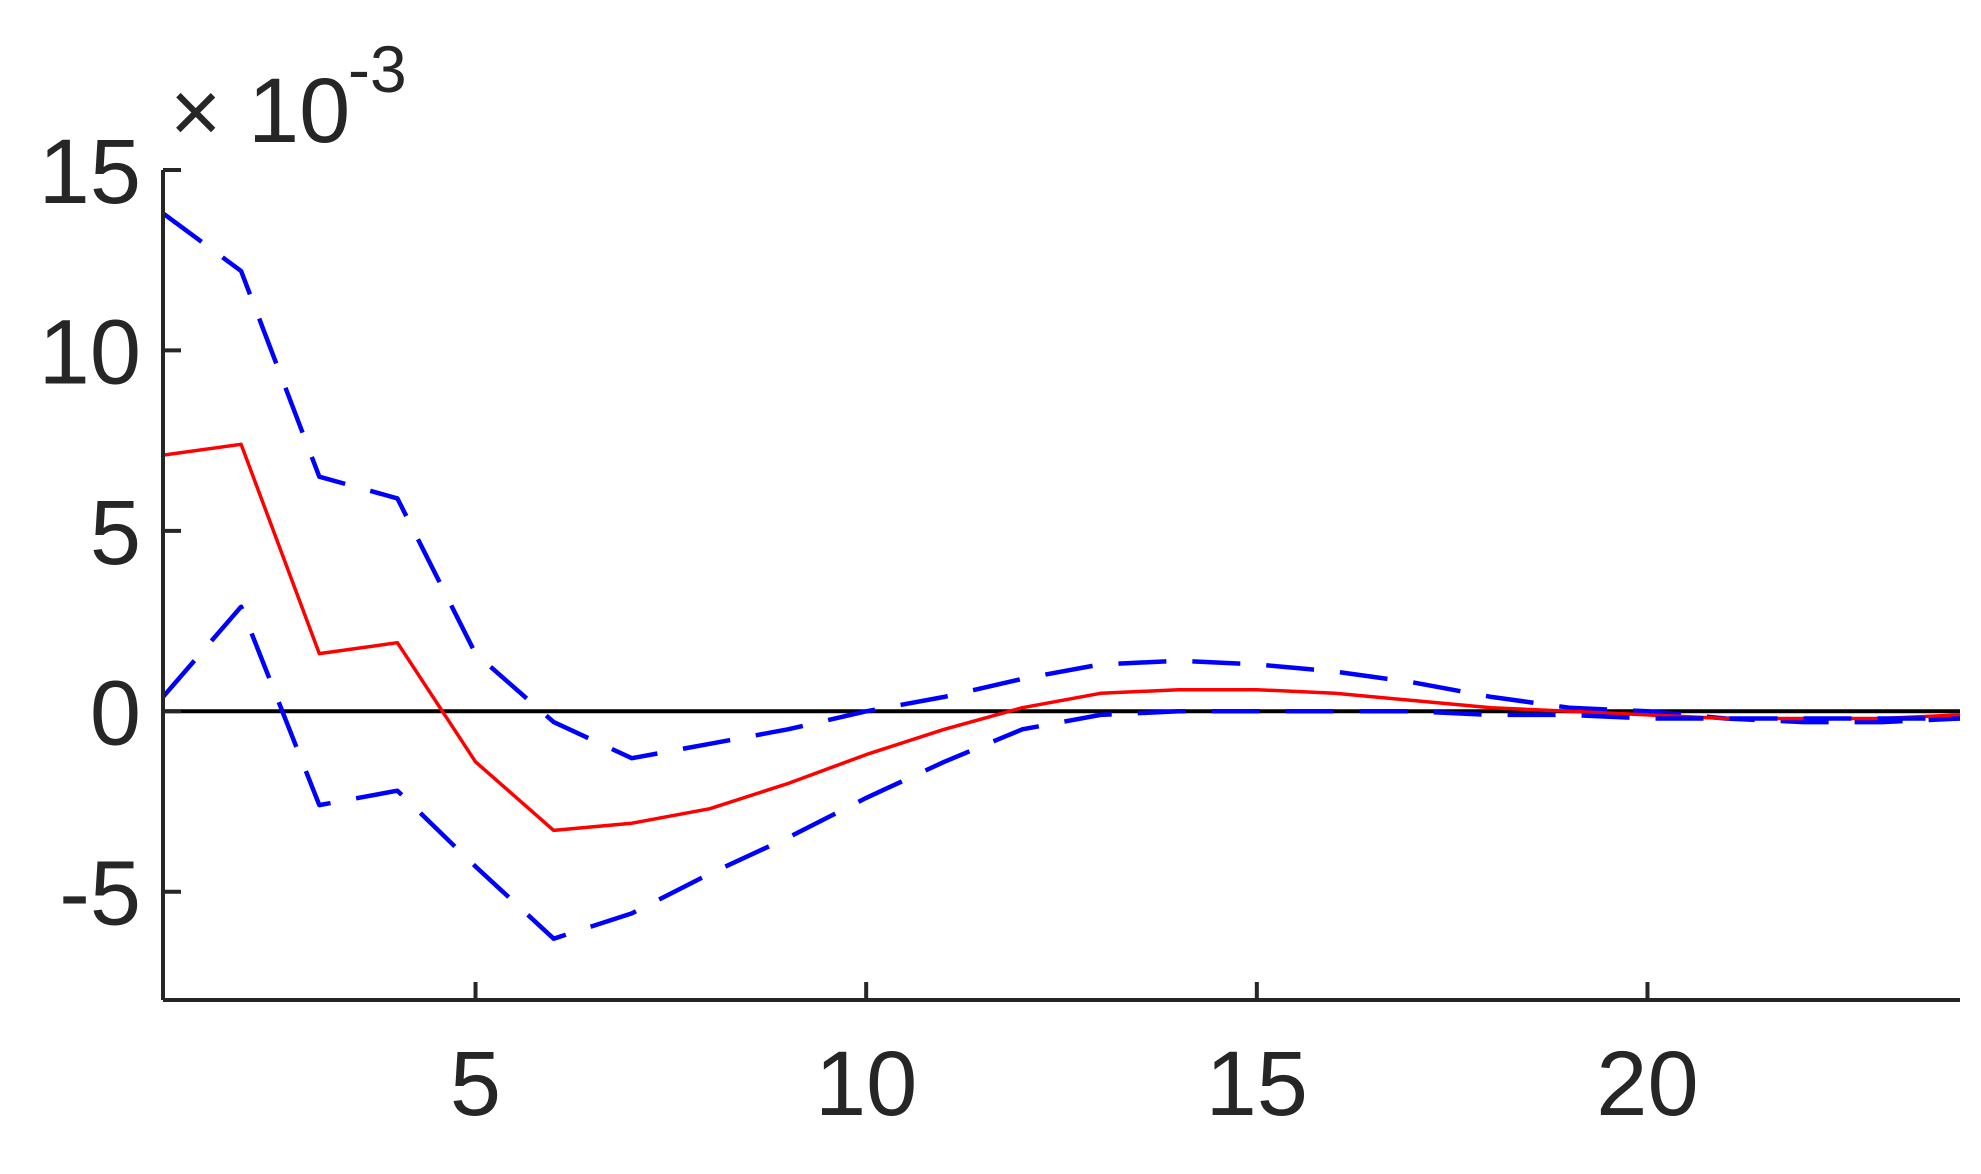 The image size is (1981, 1174). Describe the element at coordinates (115, 533) in the screenshot. I see `y-tick-label: 5` at that location.